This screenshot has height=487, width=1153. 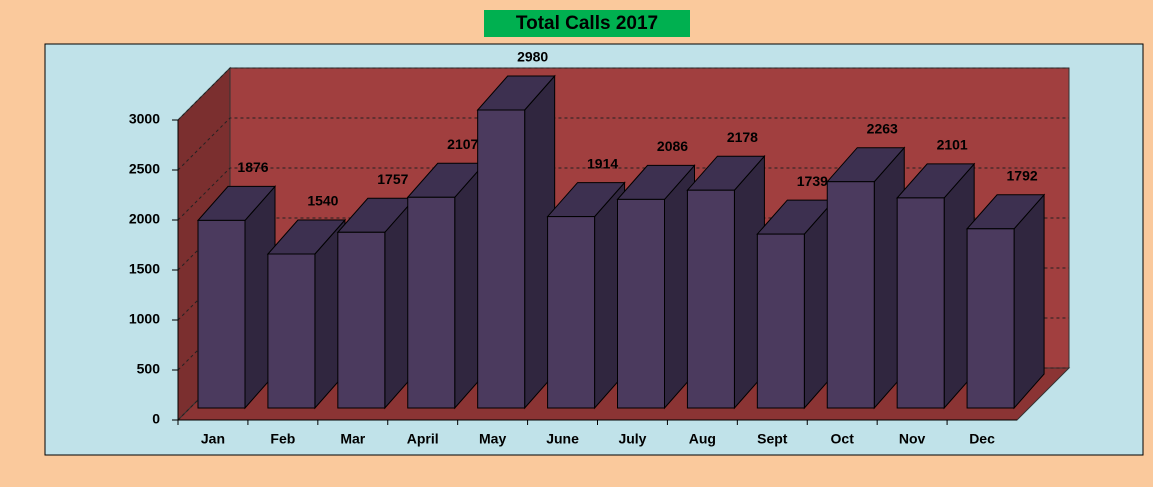 I want to click on value-label: 1757, so click(x=392, y=179).